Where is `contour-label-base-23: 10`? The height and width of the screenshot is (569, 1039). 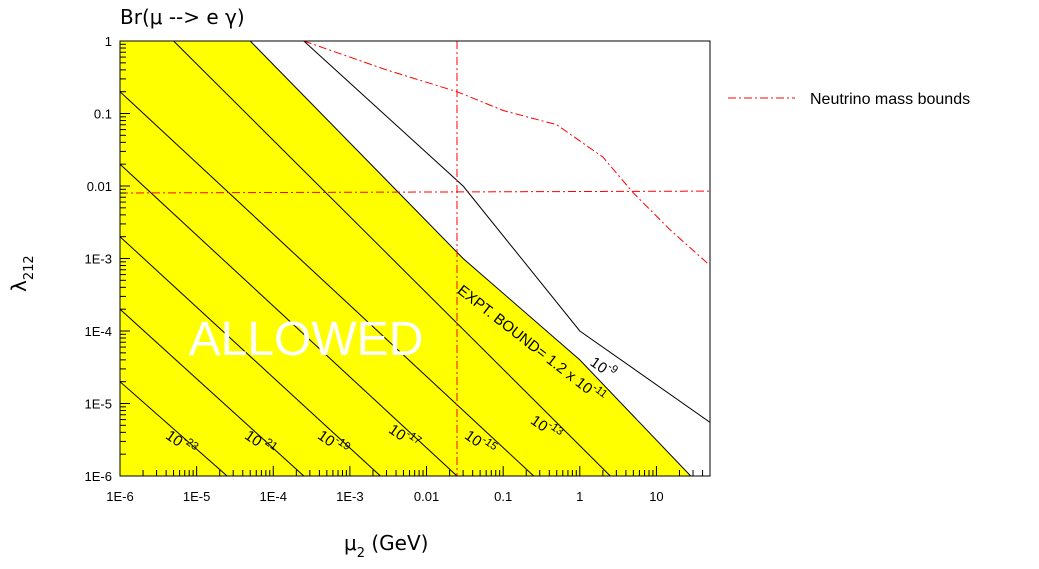
contour-label-base-23: 10 is located at coordinates (173, 438).